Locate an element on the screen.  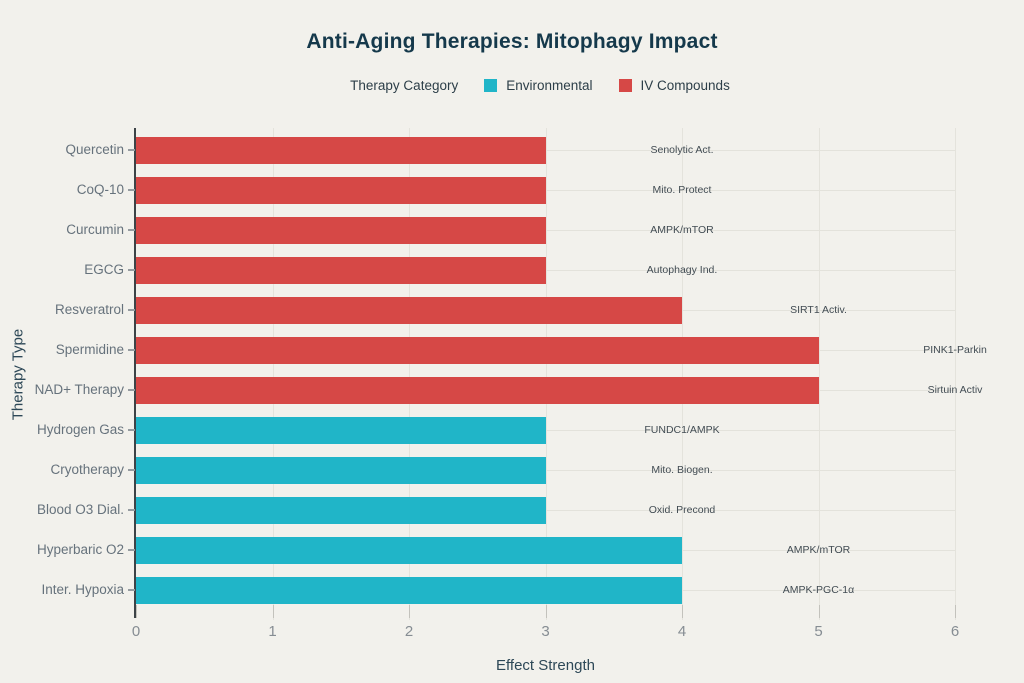
x-tick-label-4: 4 is located at coordinates (682, 631).